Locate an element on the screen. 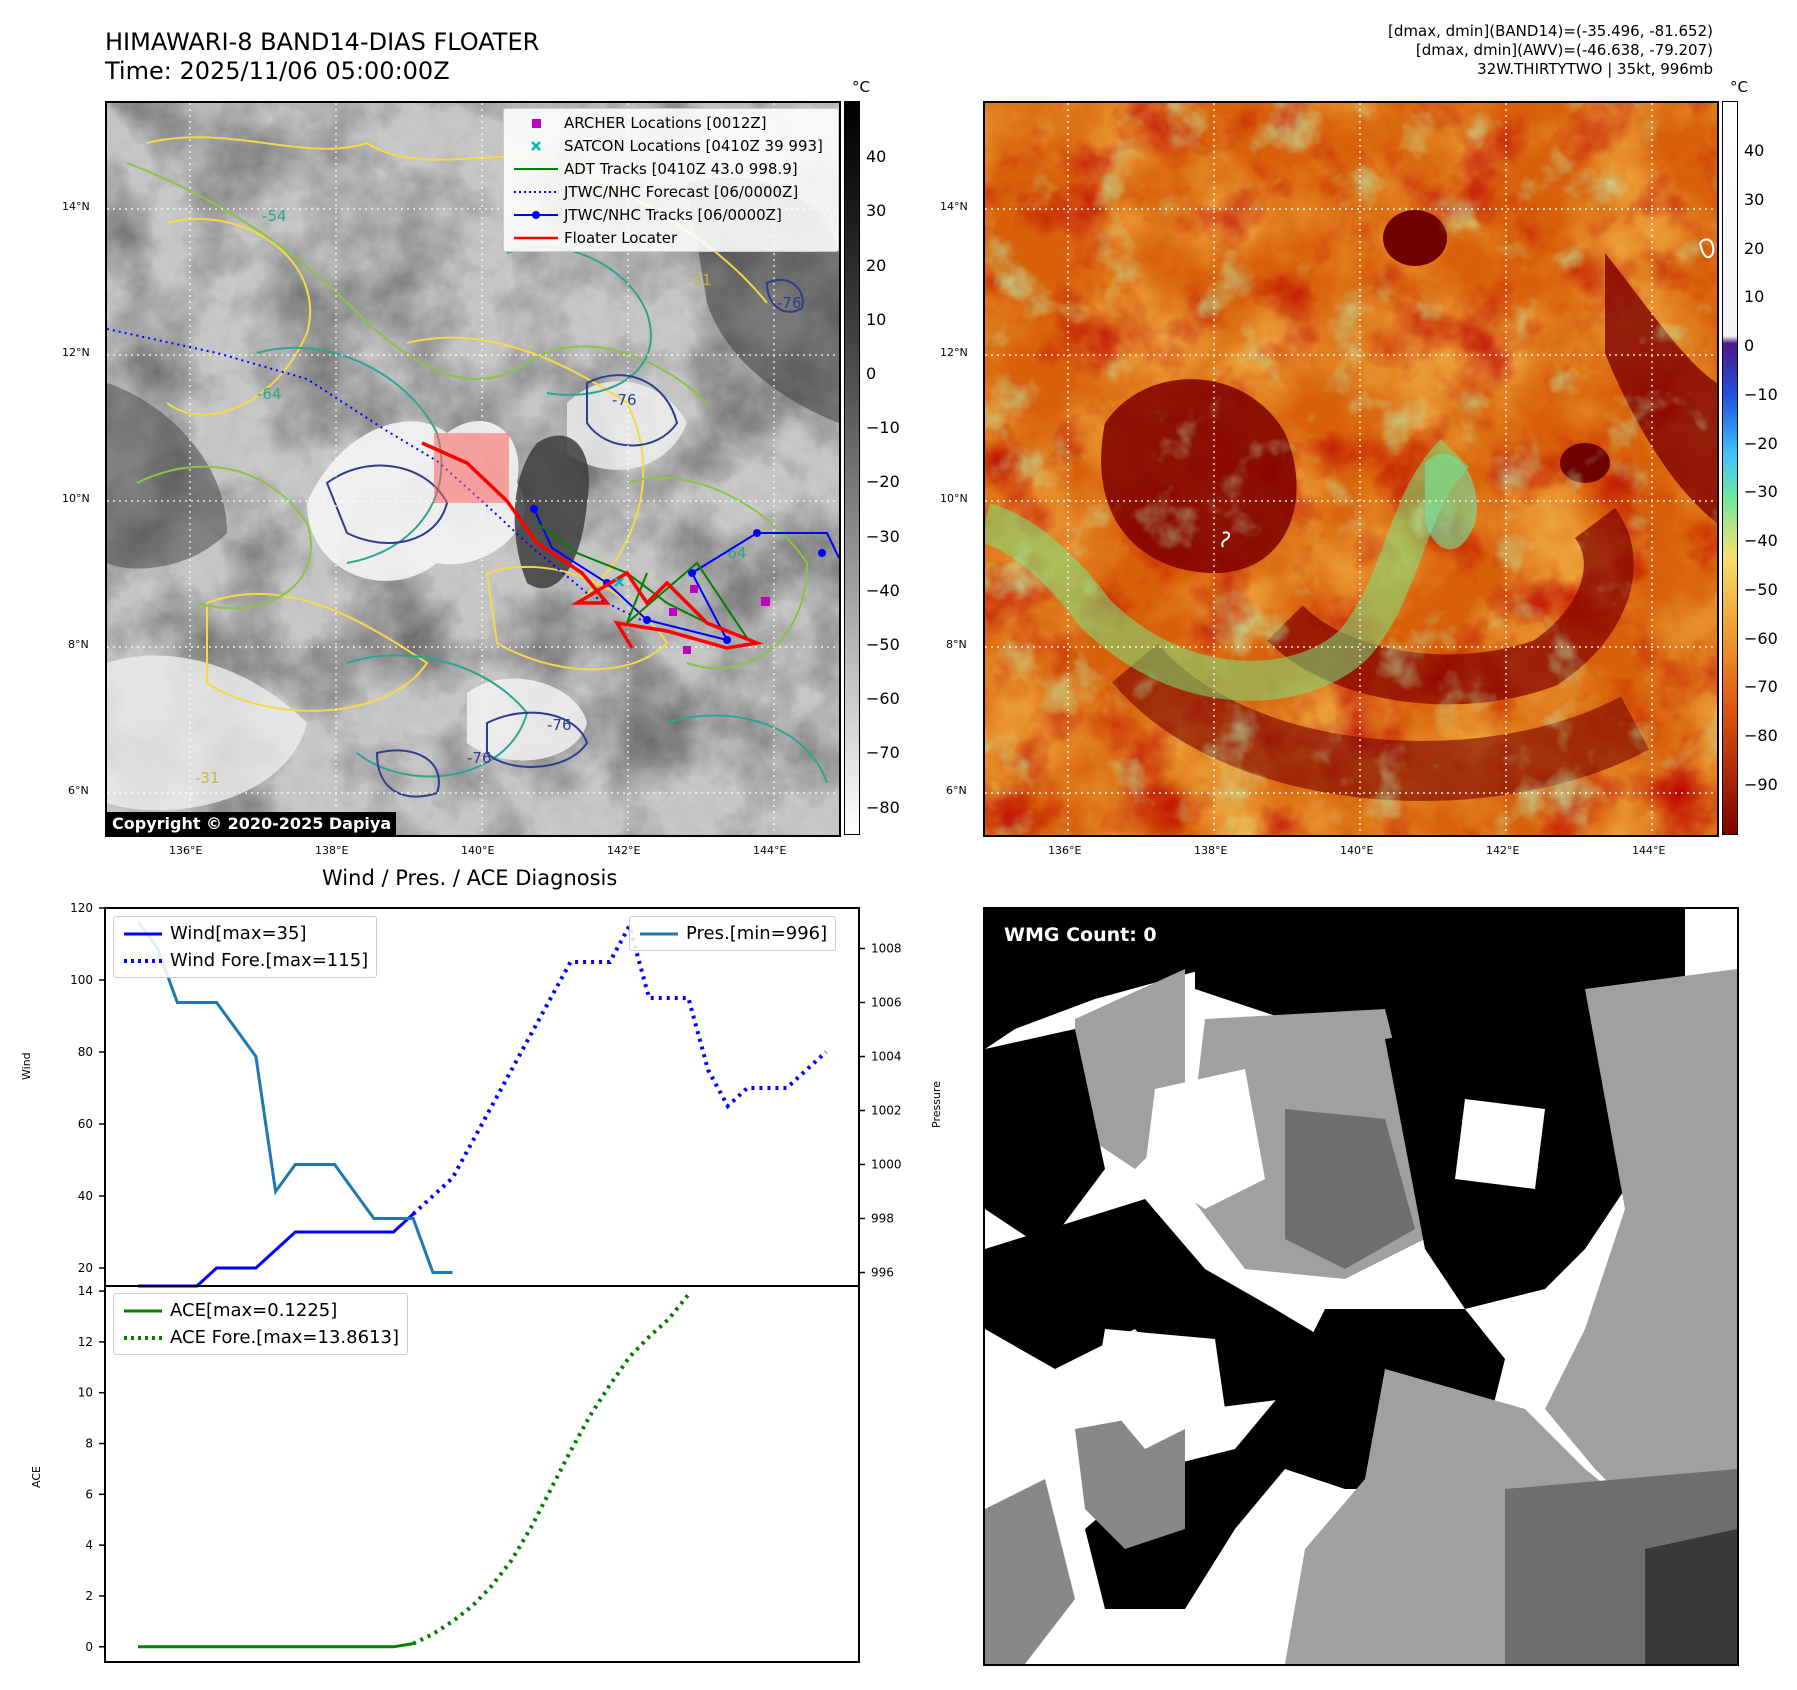 This screenshot has height=1690, width=1797. legend-adt: ADT Tracks [0410Z 43.0 998.9] is located at coordinates (656, 168).